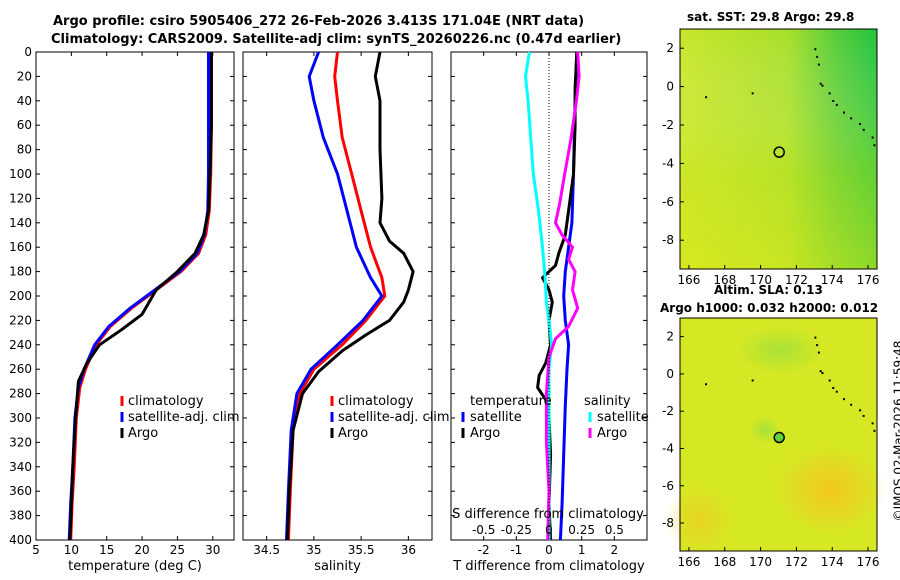 Image resolution: width=900 pixels, height=580 pixels. Describe the element at coordinates (483, 530) in the screenshot. I see `diff-xtick-label-salinity: -0.5` at that location.